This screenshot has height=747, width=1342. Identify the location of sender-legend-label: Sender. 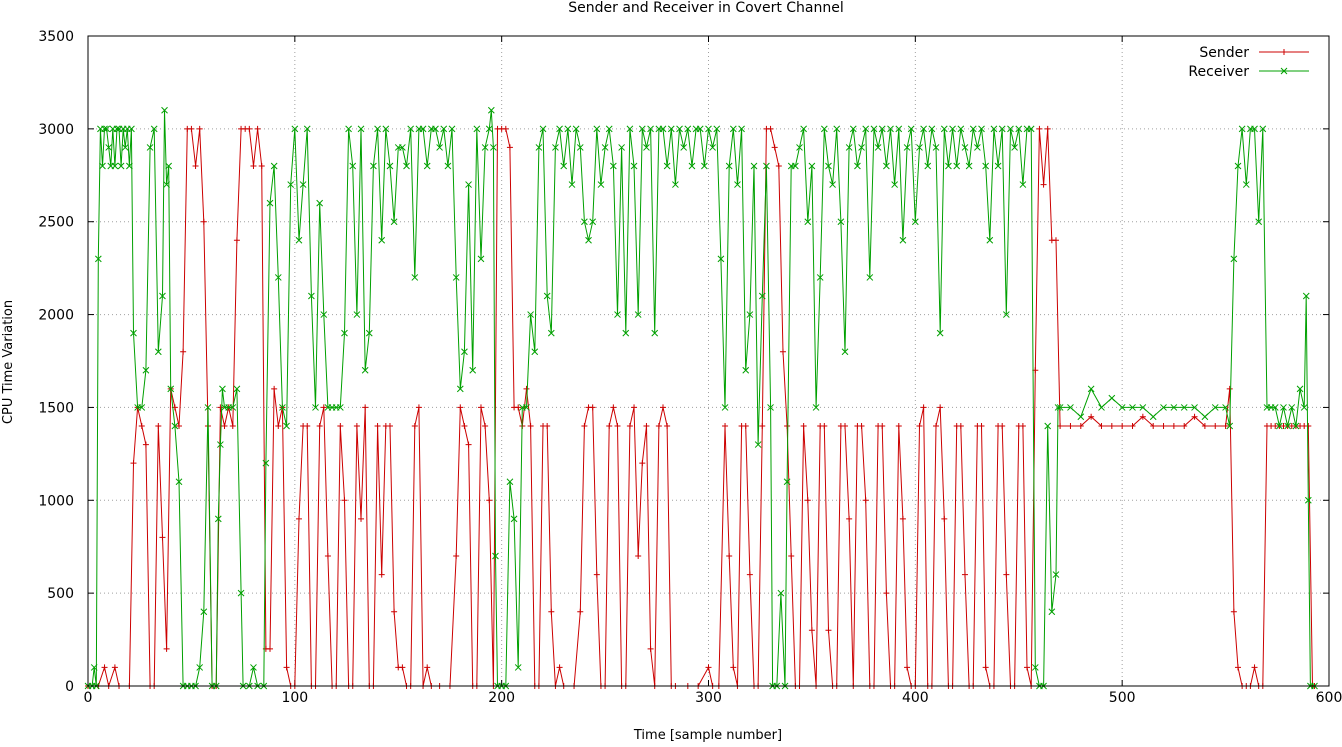
(1224, 53).